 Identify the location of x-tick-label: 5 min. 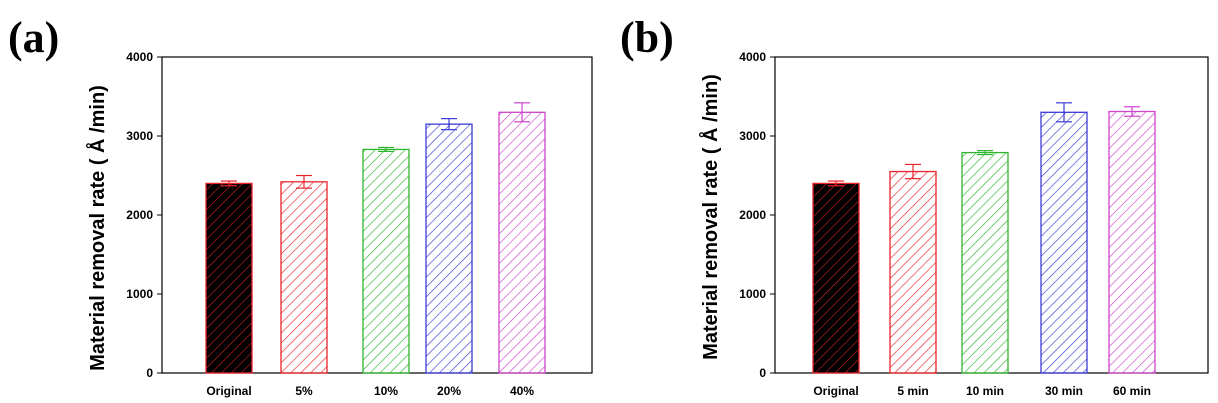
(912, 391).